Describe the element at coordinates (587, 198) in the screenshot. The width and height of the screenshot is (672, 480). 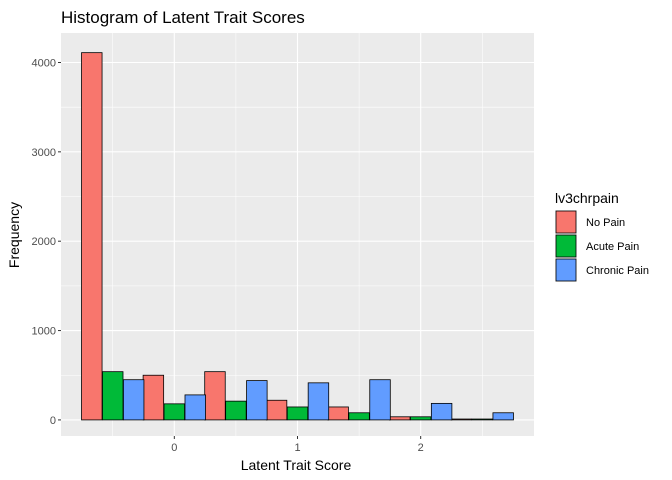
I see `legend-title: lv3chrpain` at that location.